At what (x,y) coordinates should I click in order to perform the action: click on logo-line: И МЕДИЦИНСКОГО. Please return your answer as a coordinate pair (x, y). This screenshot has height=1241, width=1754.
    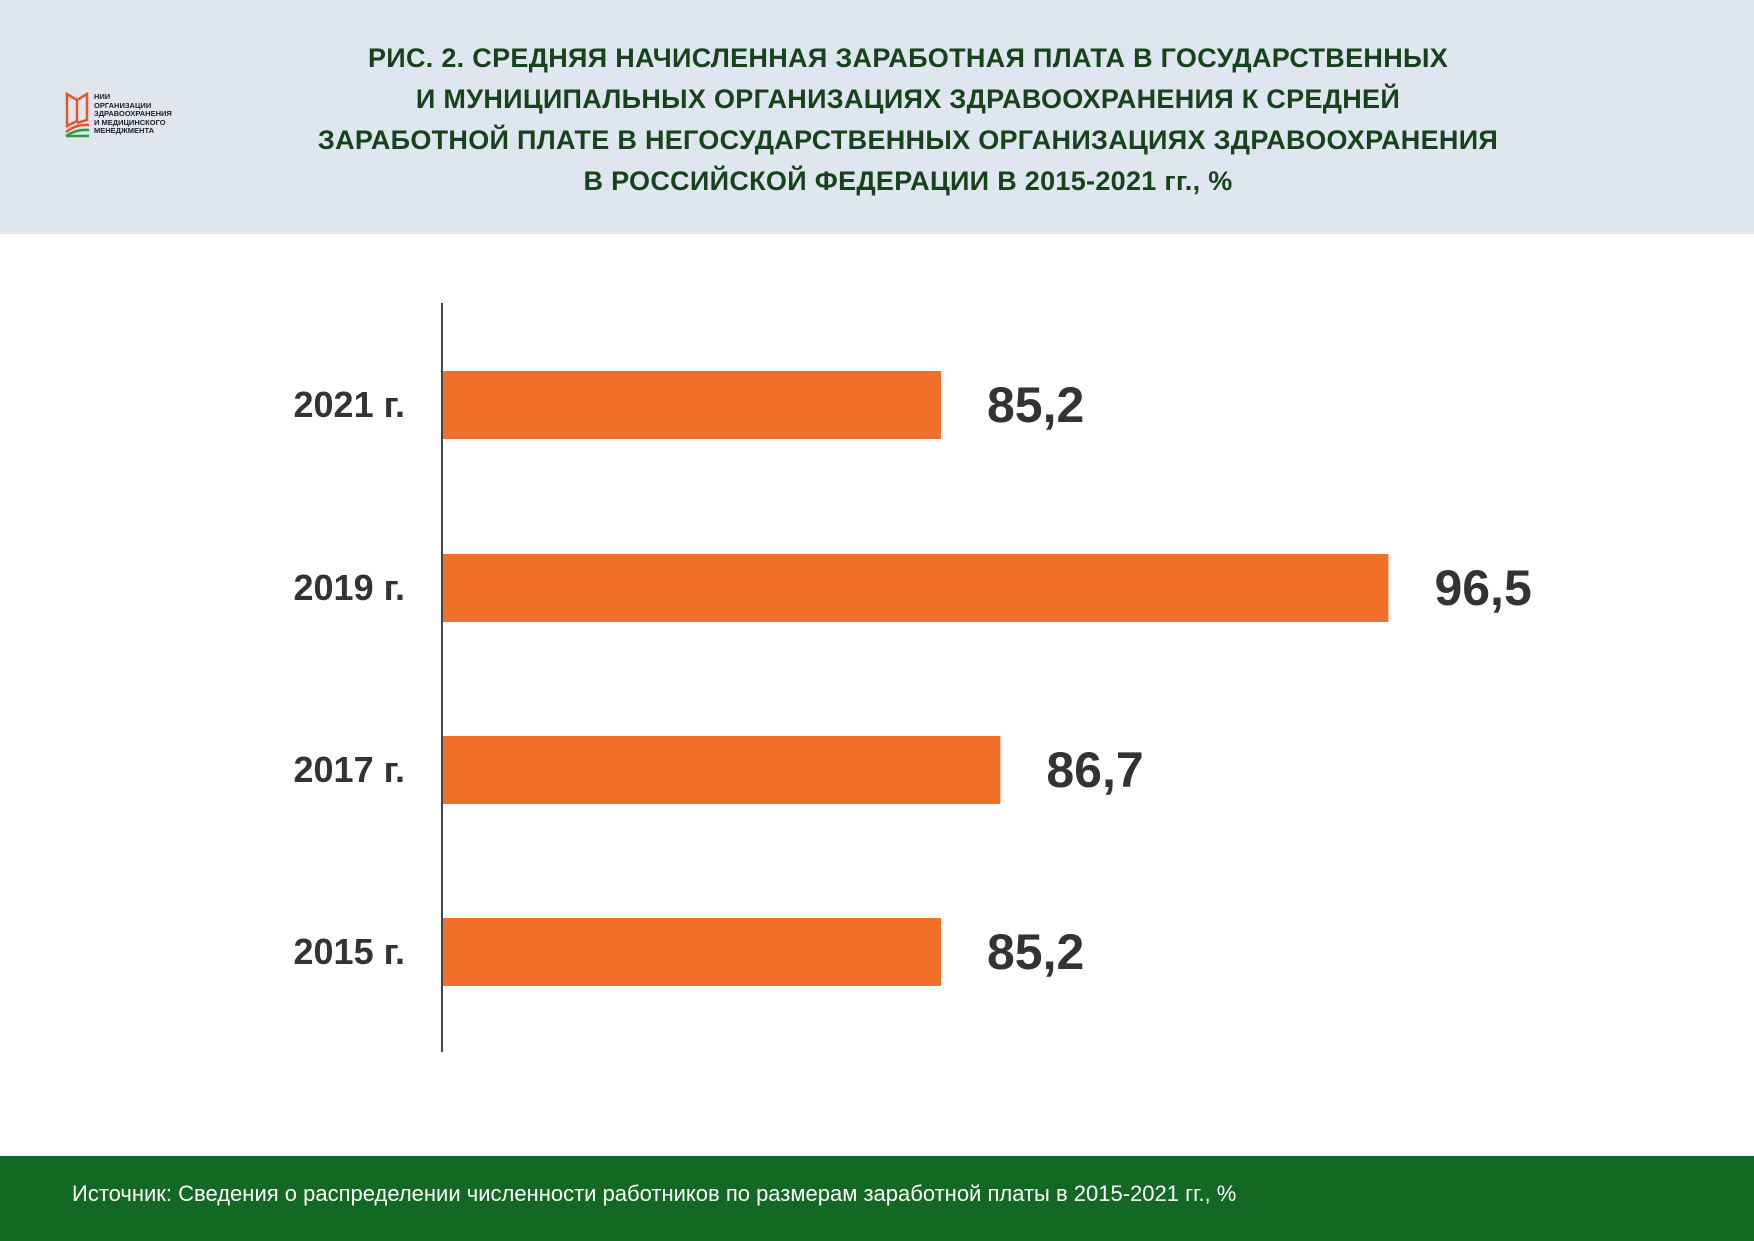
    Looking at the image, I should click on (130, 122).